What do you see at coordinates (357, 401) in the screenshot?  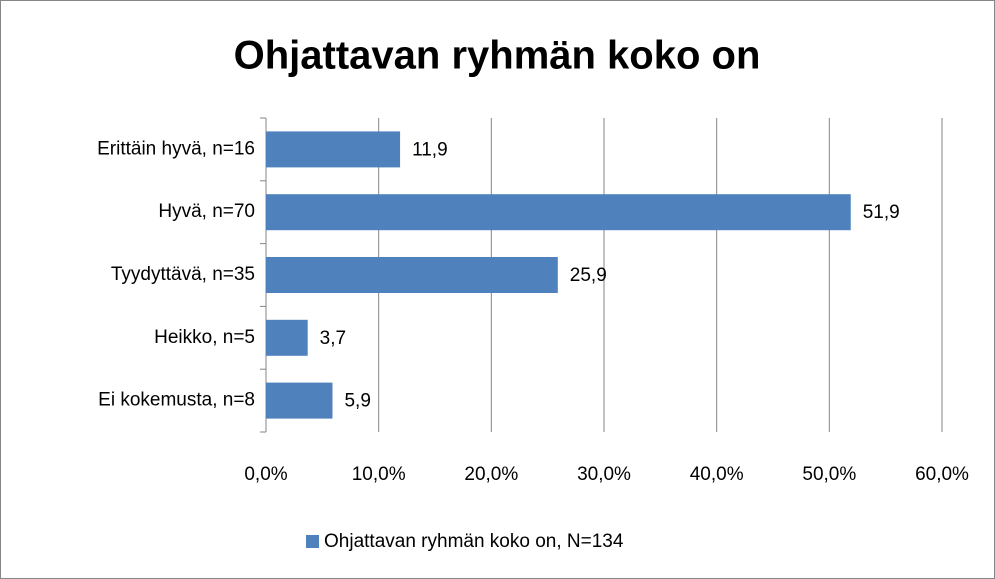 I see `value-label: 5,9` at bounding box center [357, 401].